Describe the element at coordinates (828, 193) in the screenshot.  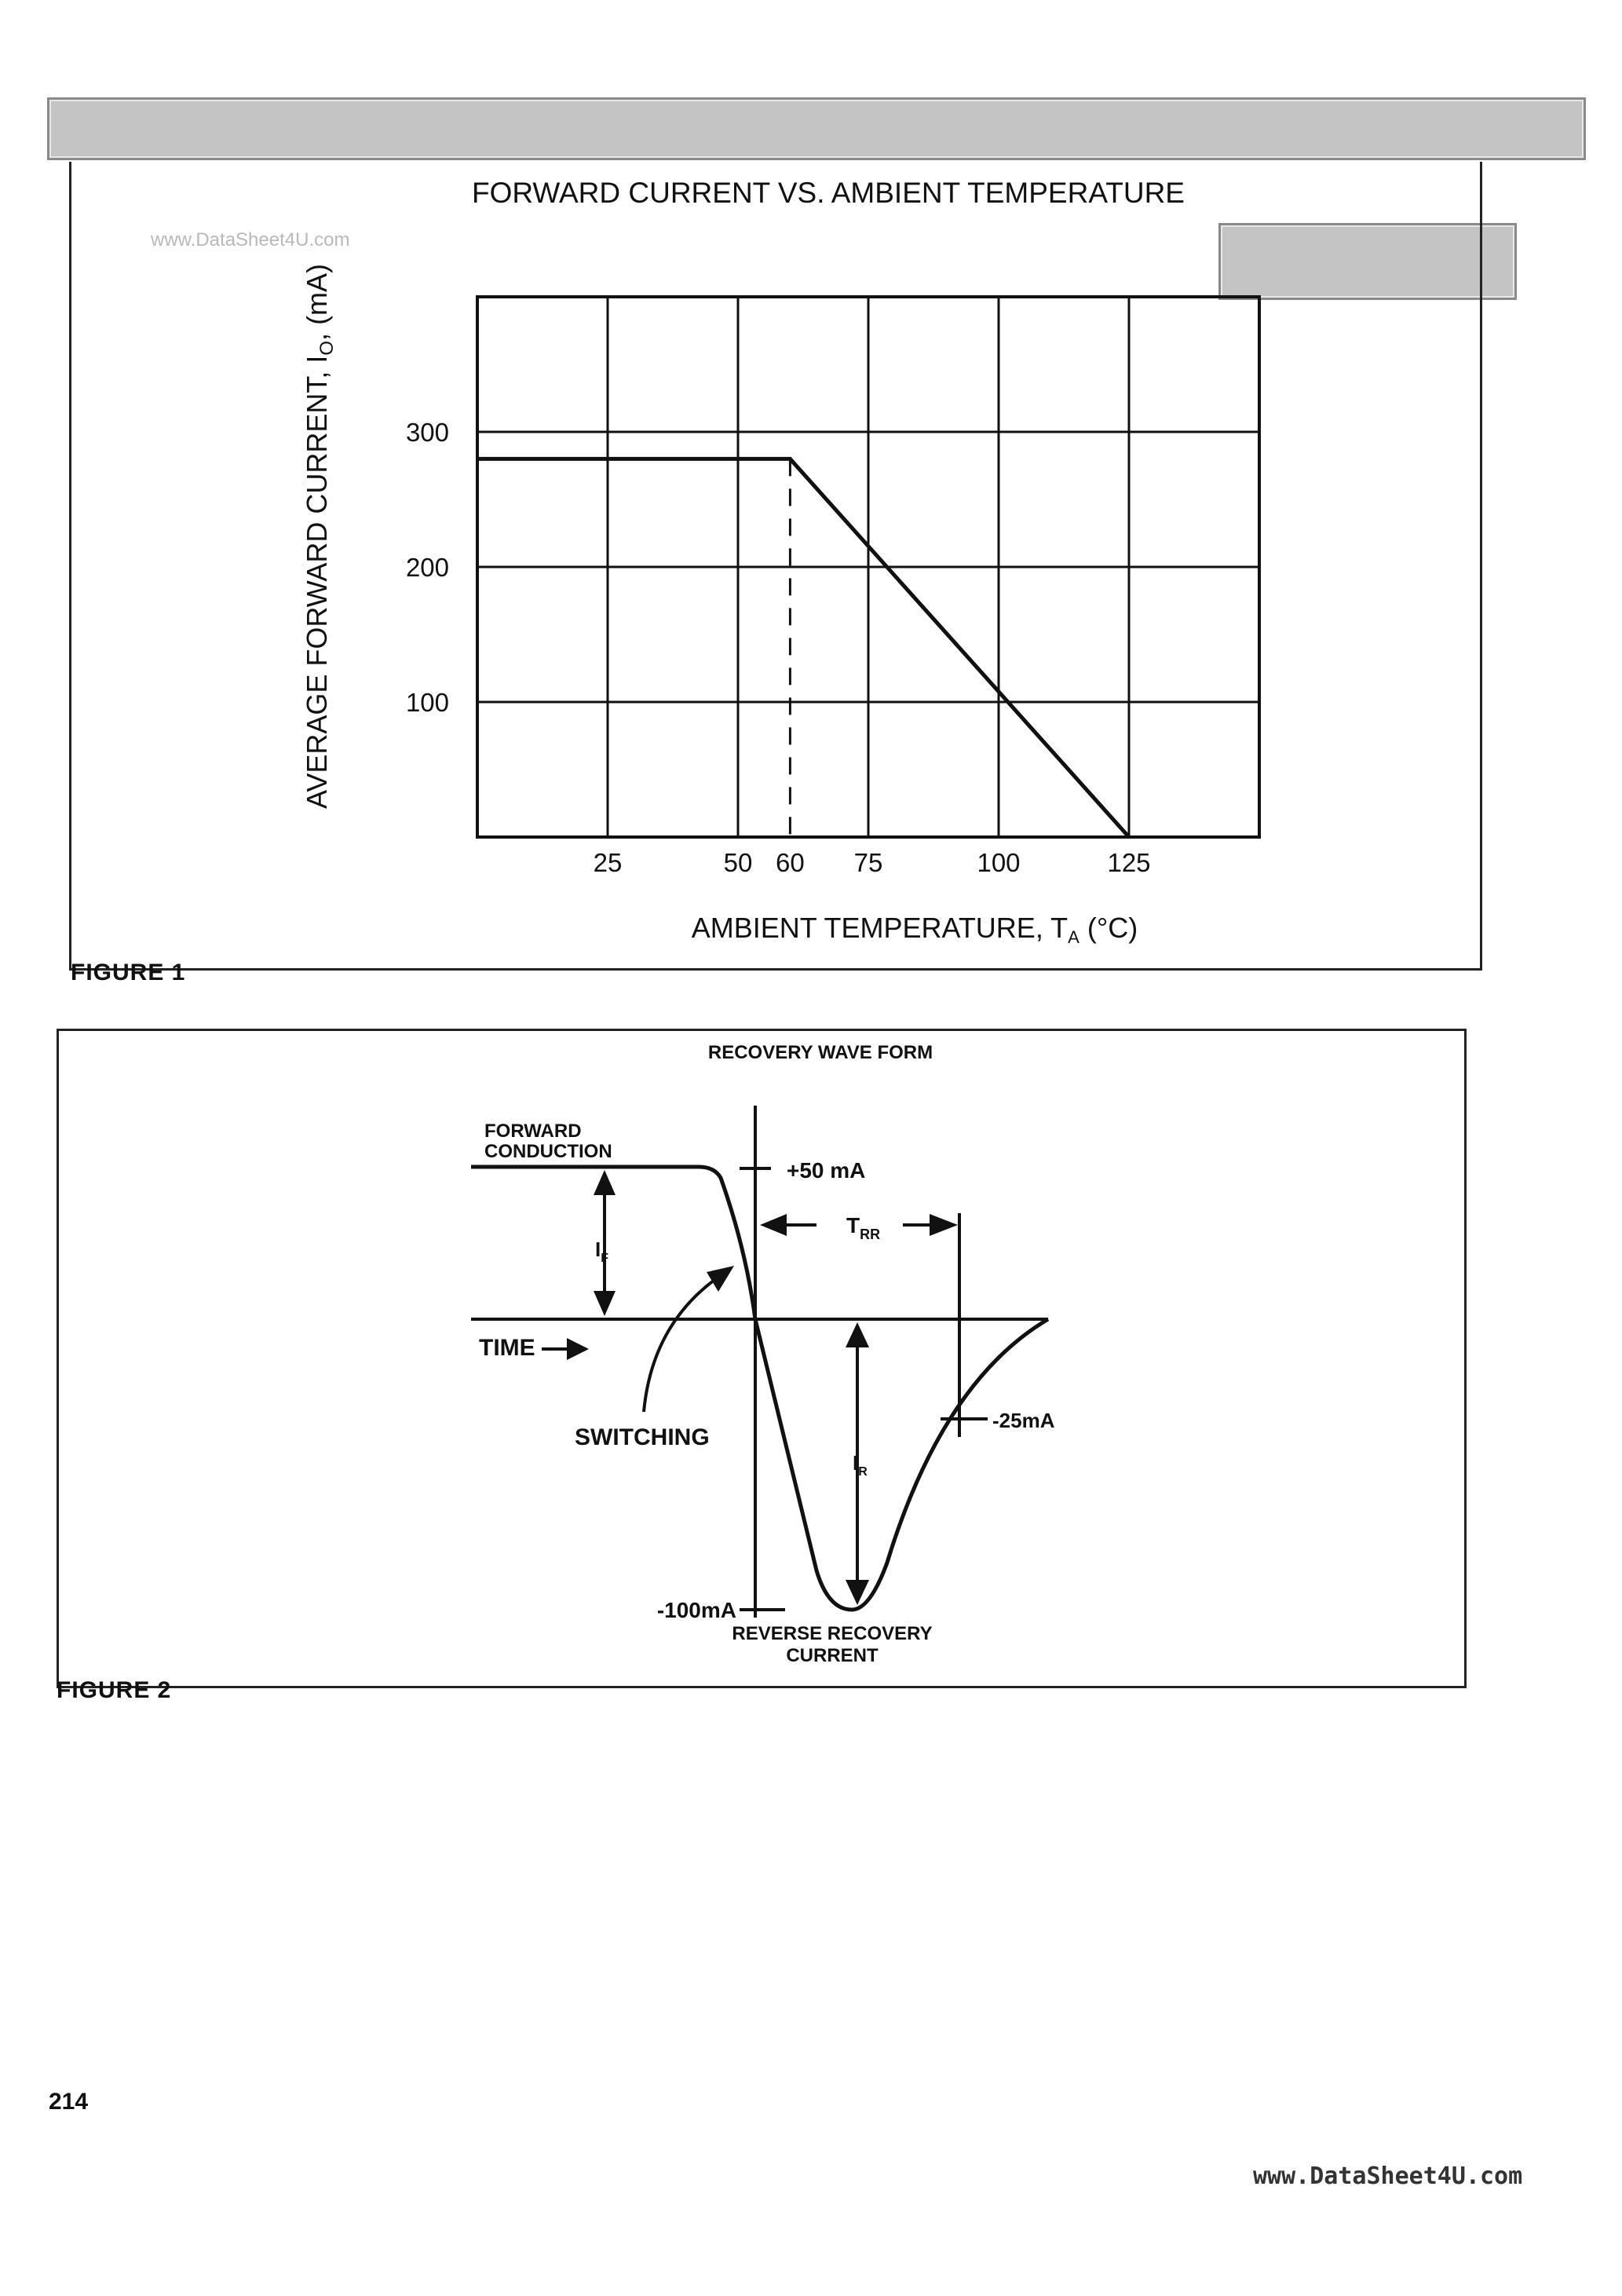
I see `chart-title: FORWARD CURRENT VS. AMBIENT TEMPERATURE` at that location.